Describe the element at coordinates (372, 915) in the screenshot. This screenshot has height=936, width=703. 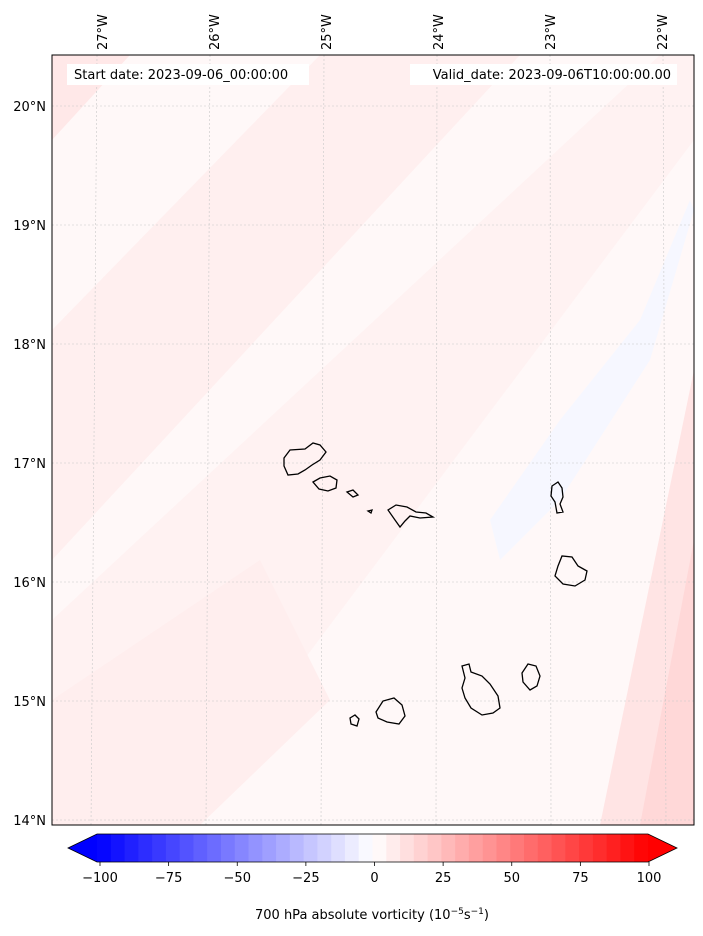
I see `colorbar-label: 700 hPa absolute vorticity (10−5s−1)` at that location.